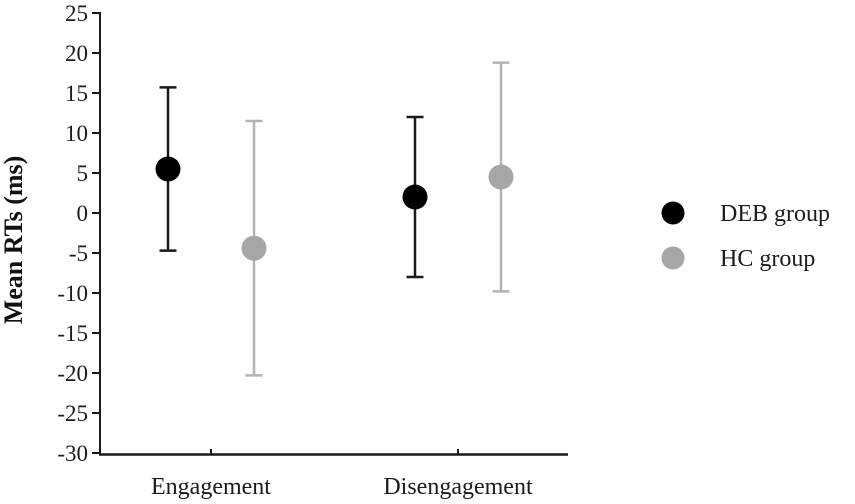 The image size is (855, 504). I want to click on y-tick-label: -25, so click(72, 413).